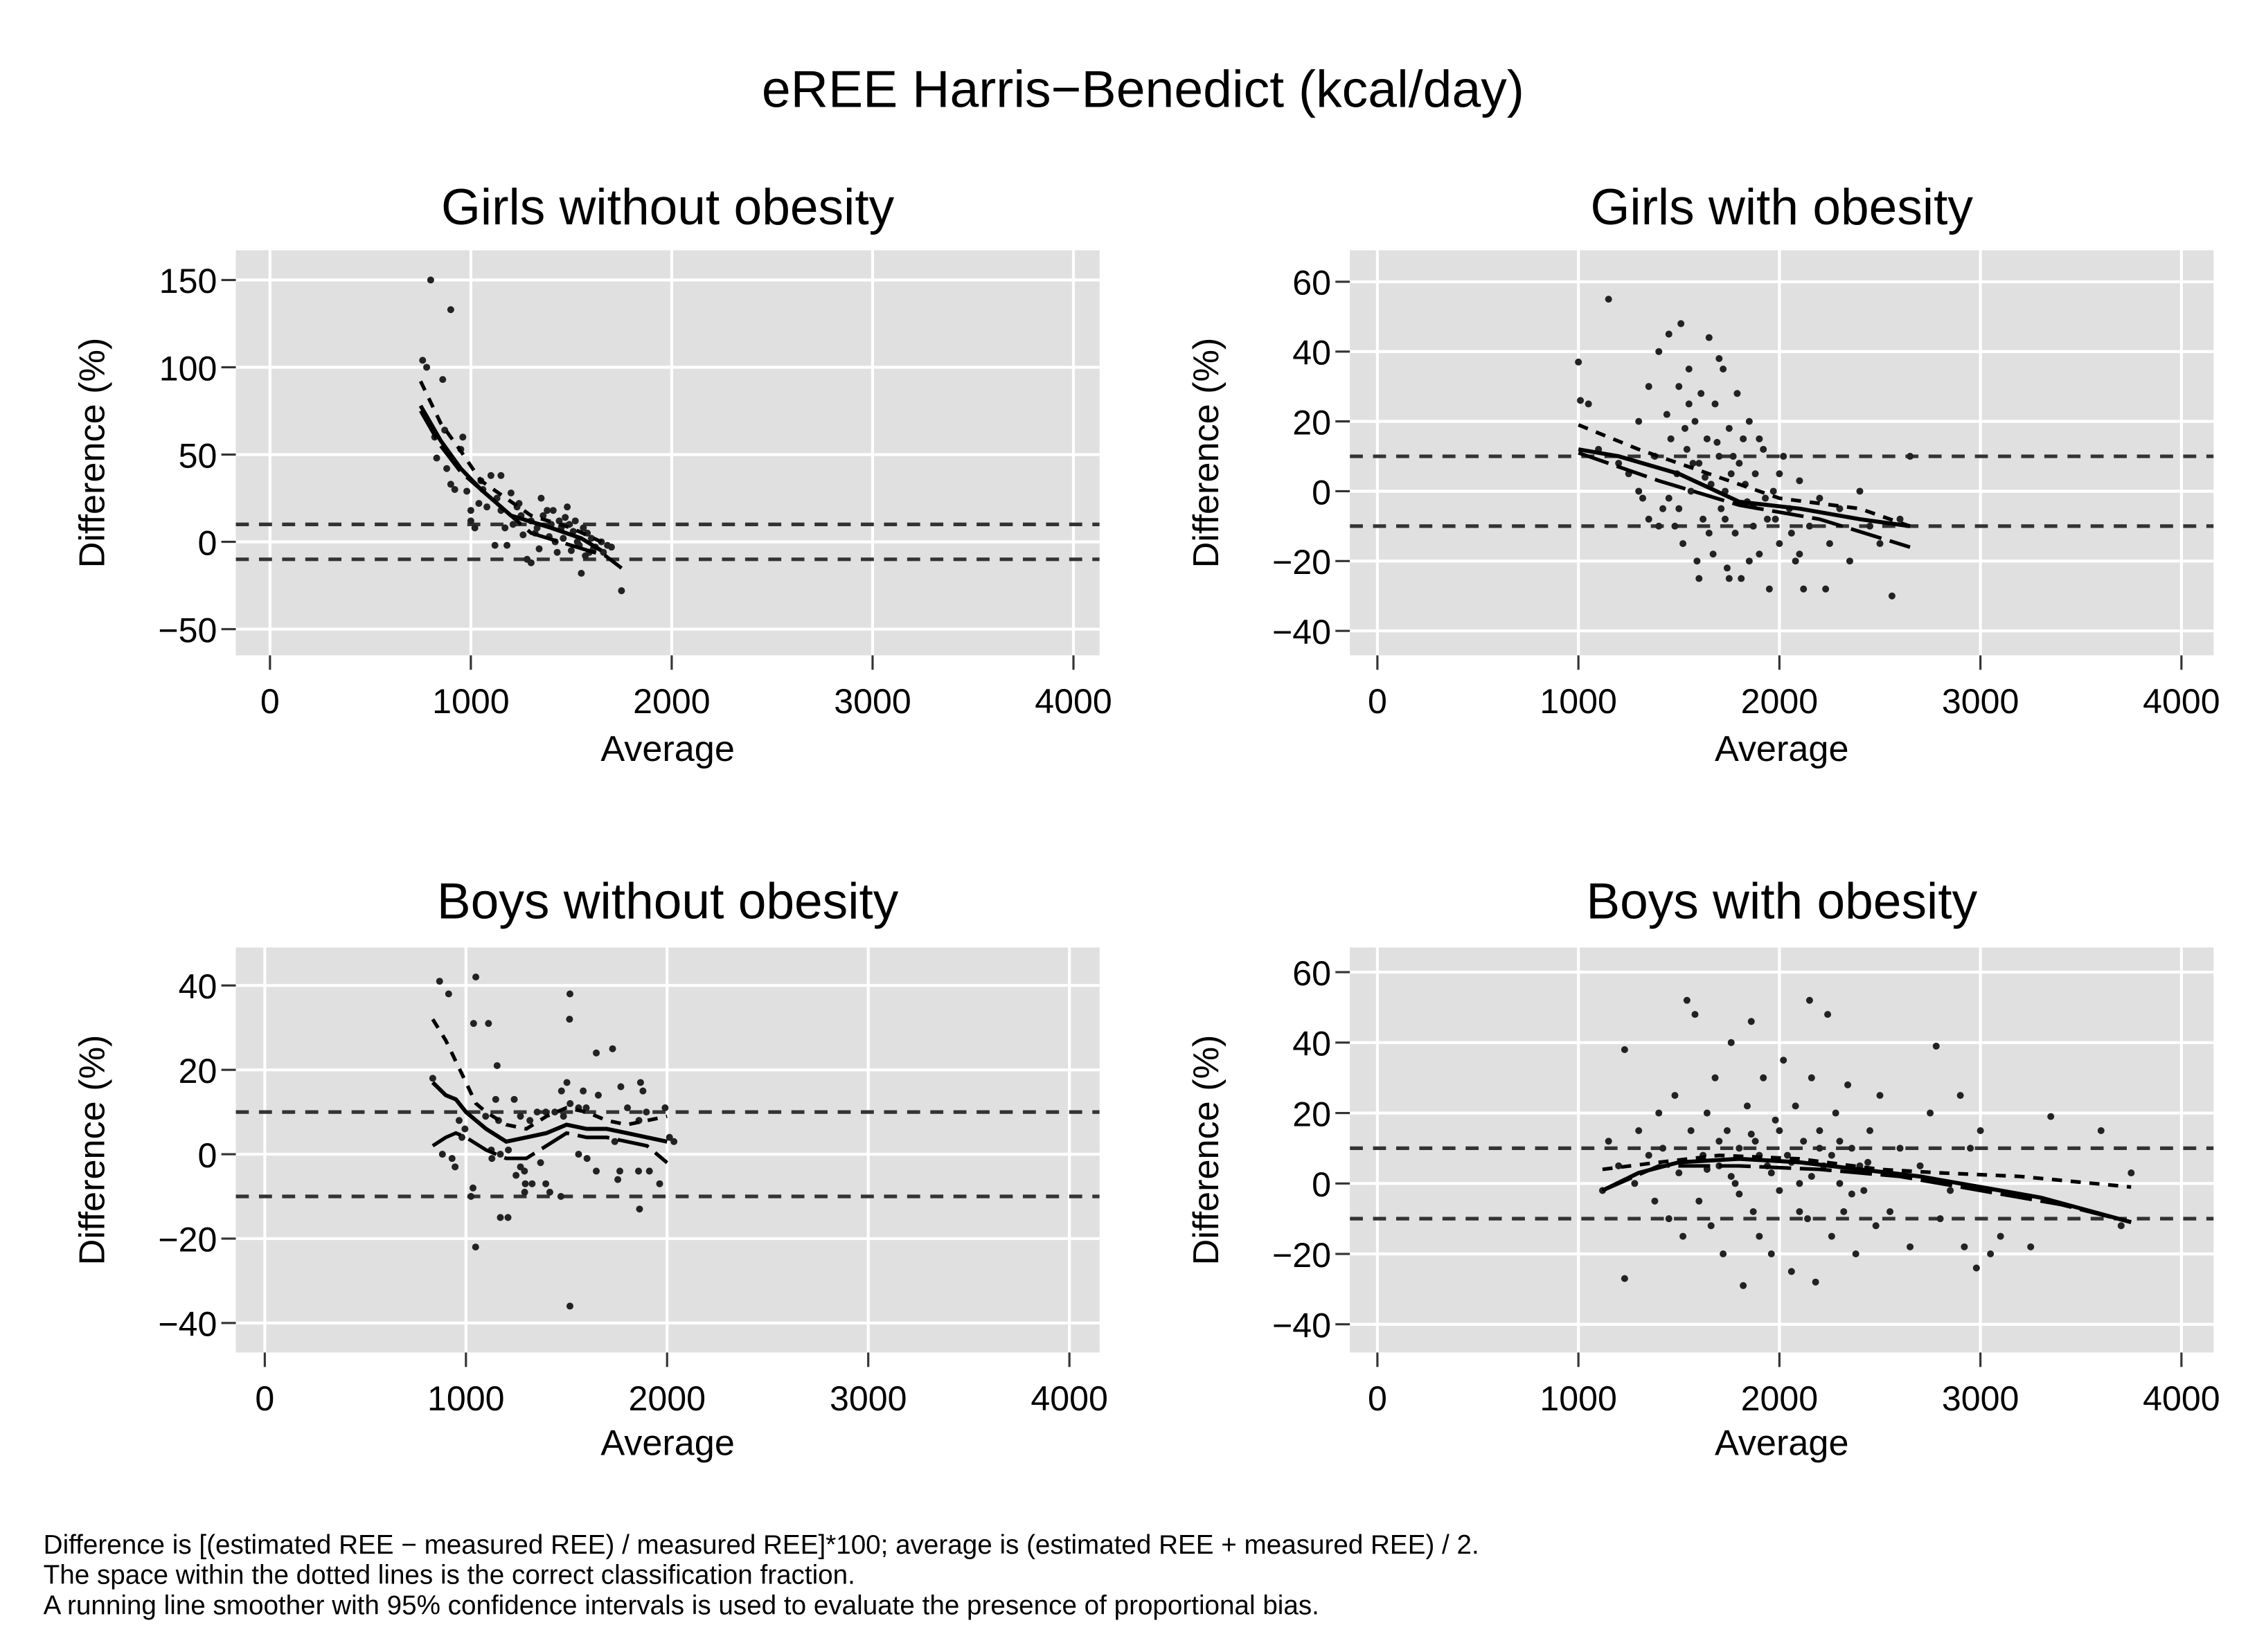 The height and width of the screenshot is (1652, 2257). What do you see at coordinates (2181, 702) in the screenshot?
I see `x-tick-label: 4000` at bounding box center [2181, 702].